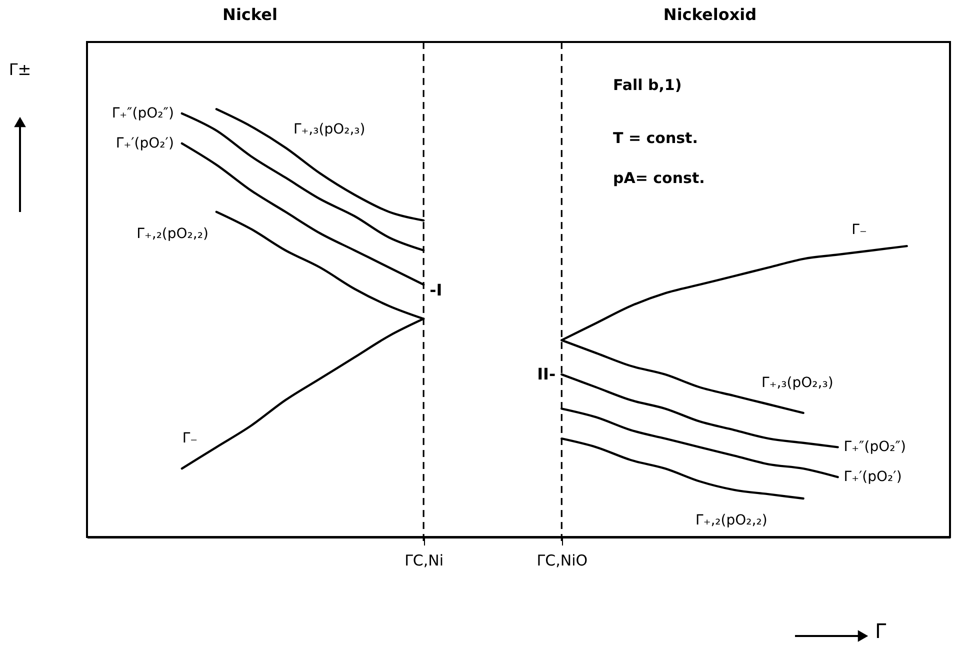 The height and width of the screenshot is (653, 953). Describe the element at coordinates (546, 374) in the screenshot. I see `annotation: II-` at that location.